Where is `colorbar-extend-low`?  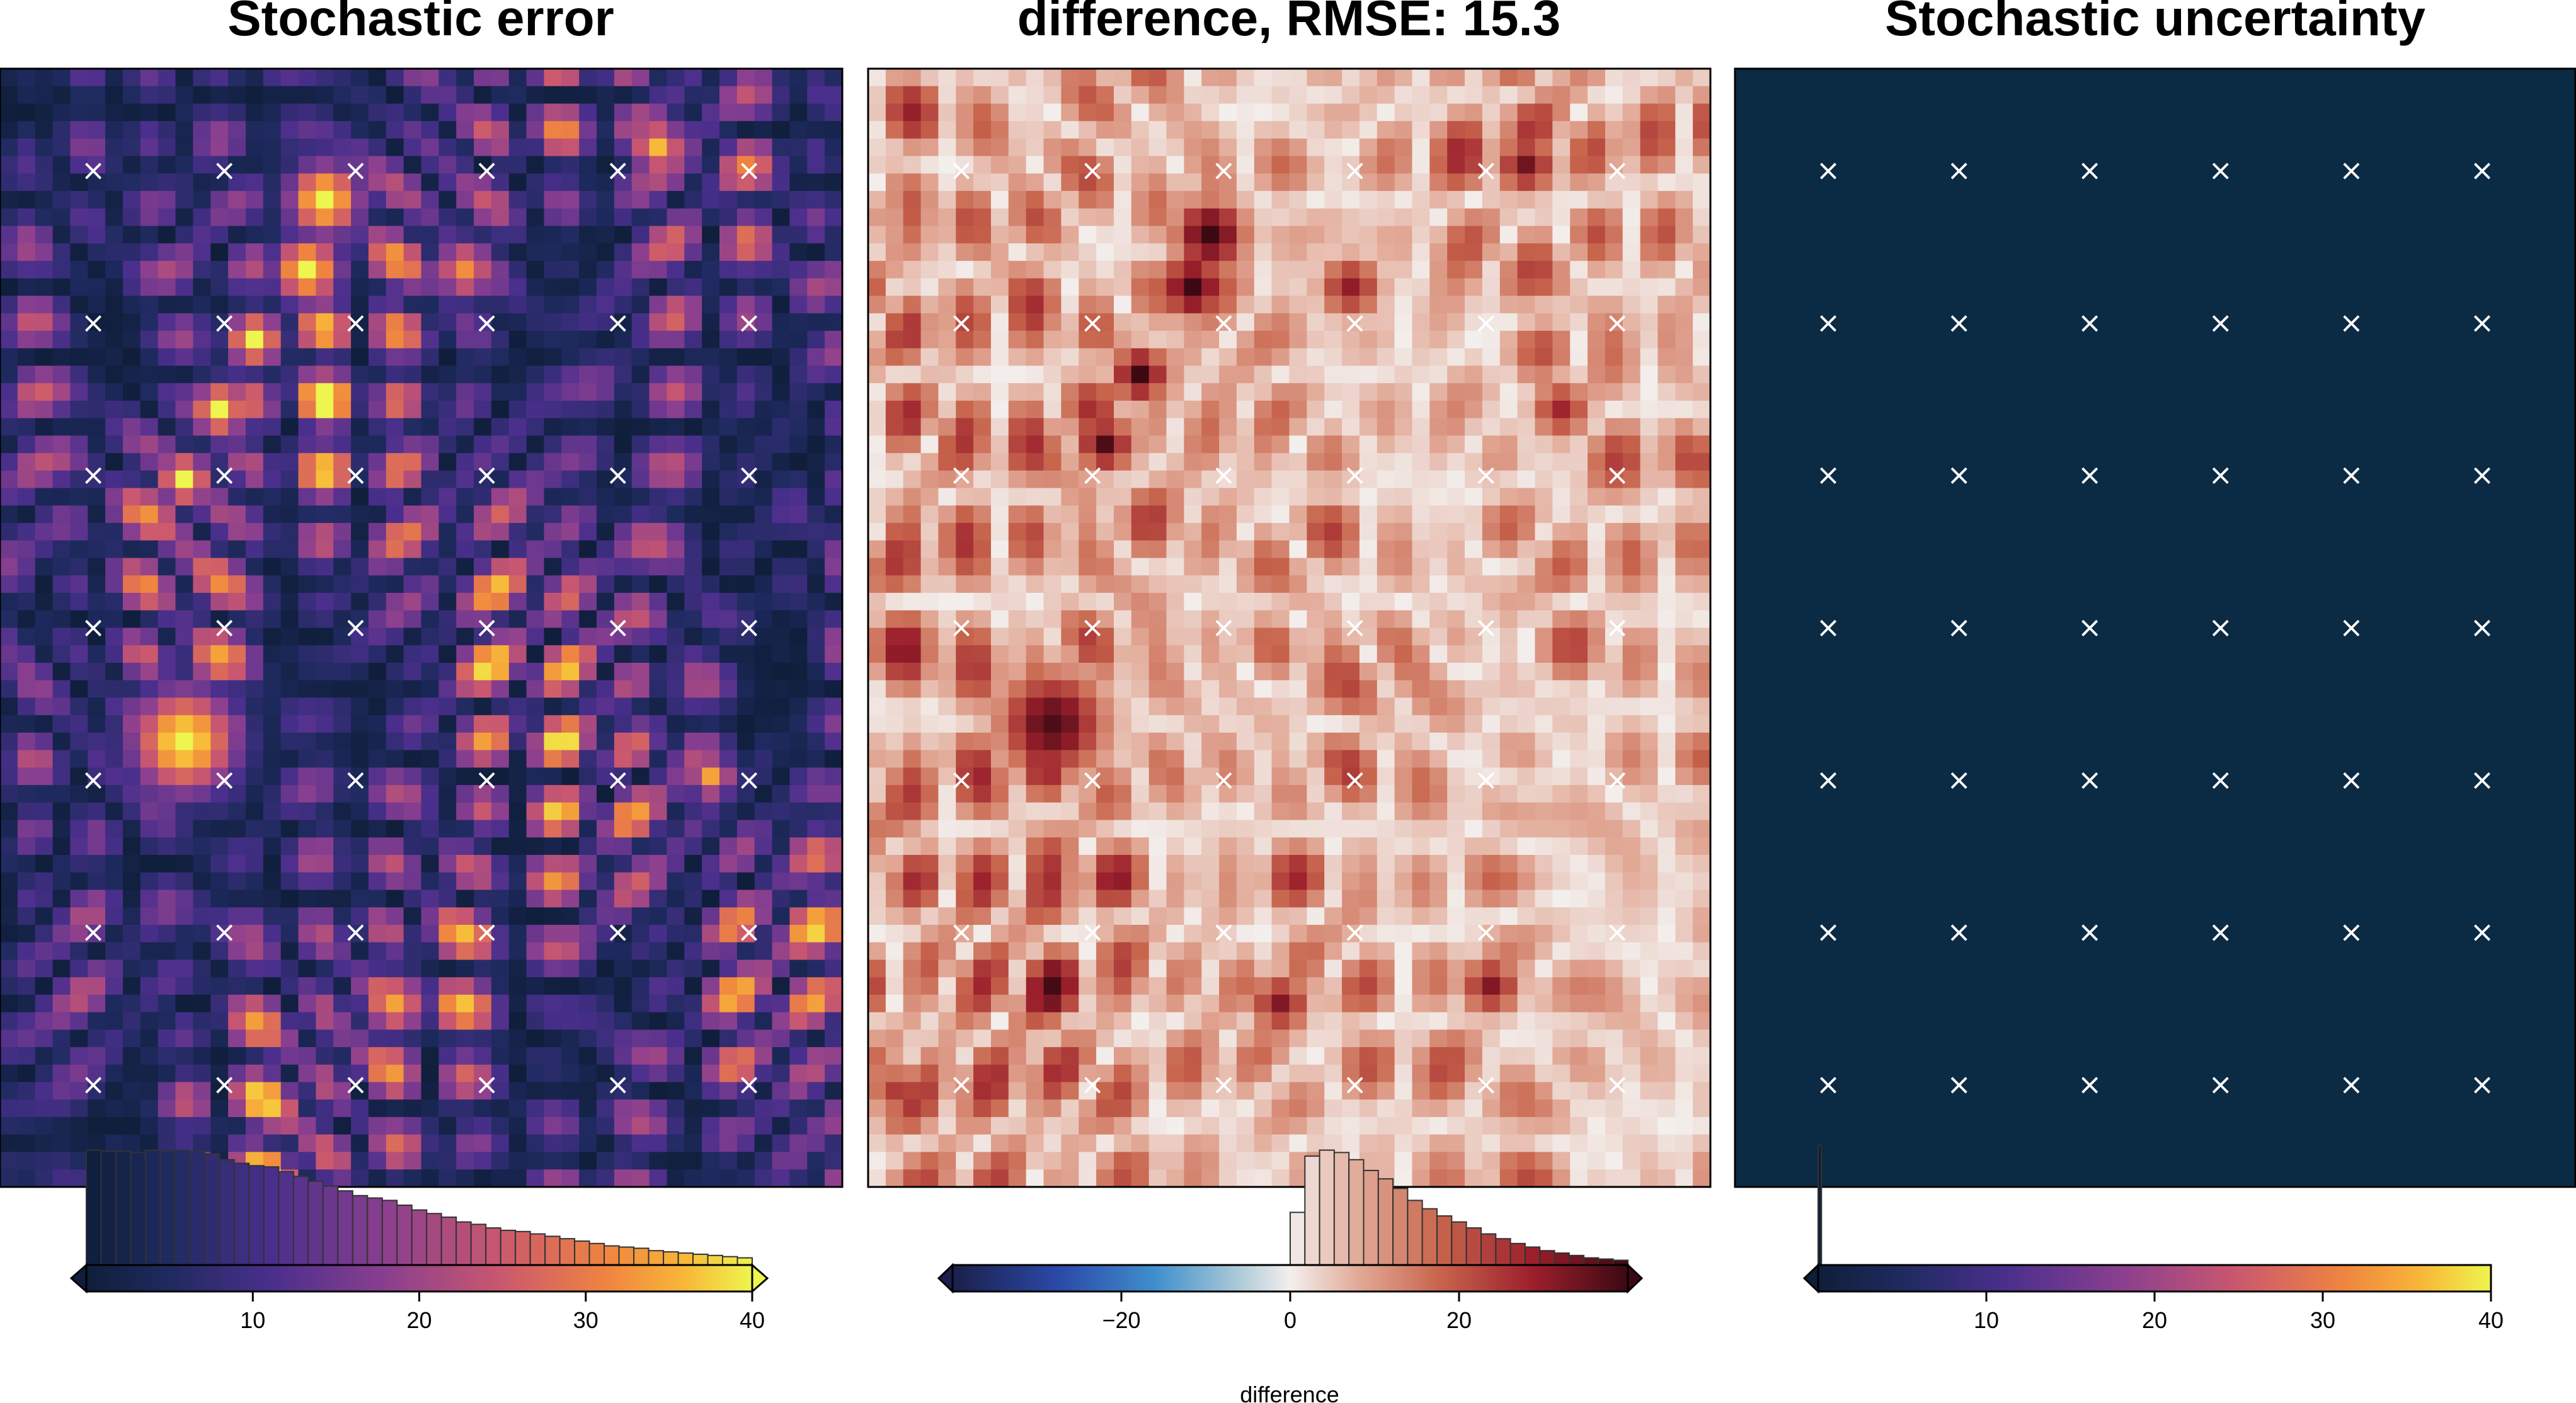 colorbar-extend-low is located at coordinates (78, 1278).